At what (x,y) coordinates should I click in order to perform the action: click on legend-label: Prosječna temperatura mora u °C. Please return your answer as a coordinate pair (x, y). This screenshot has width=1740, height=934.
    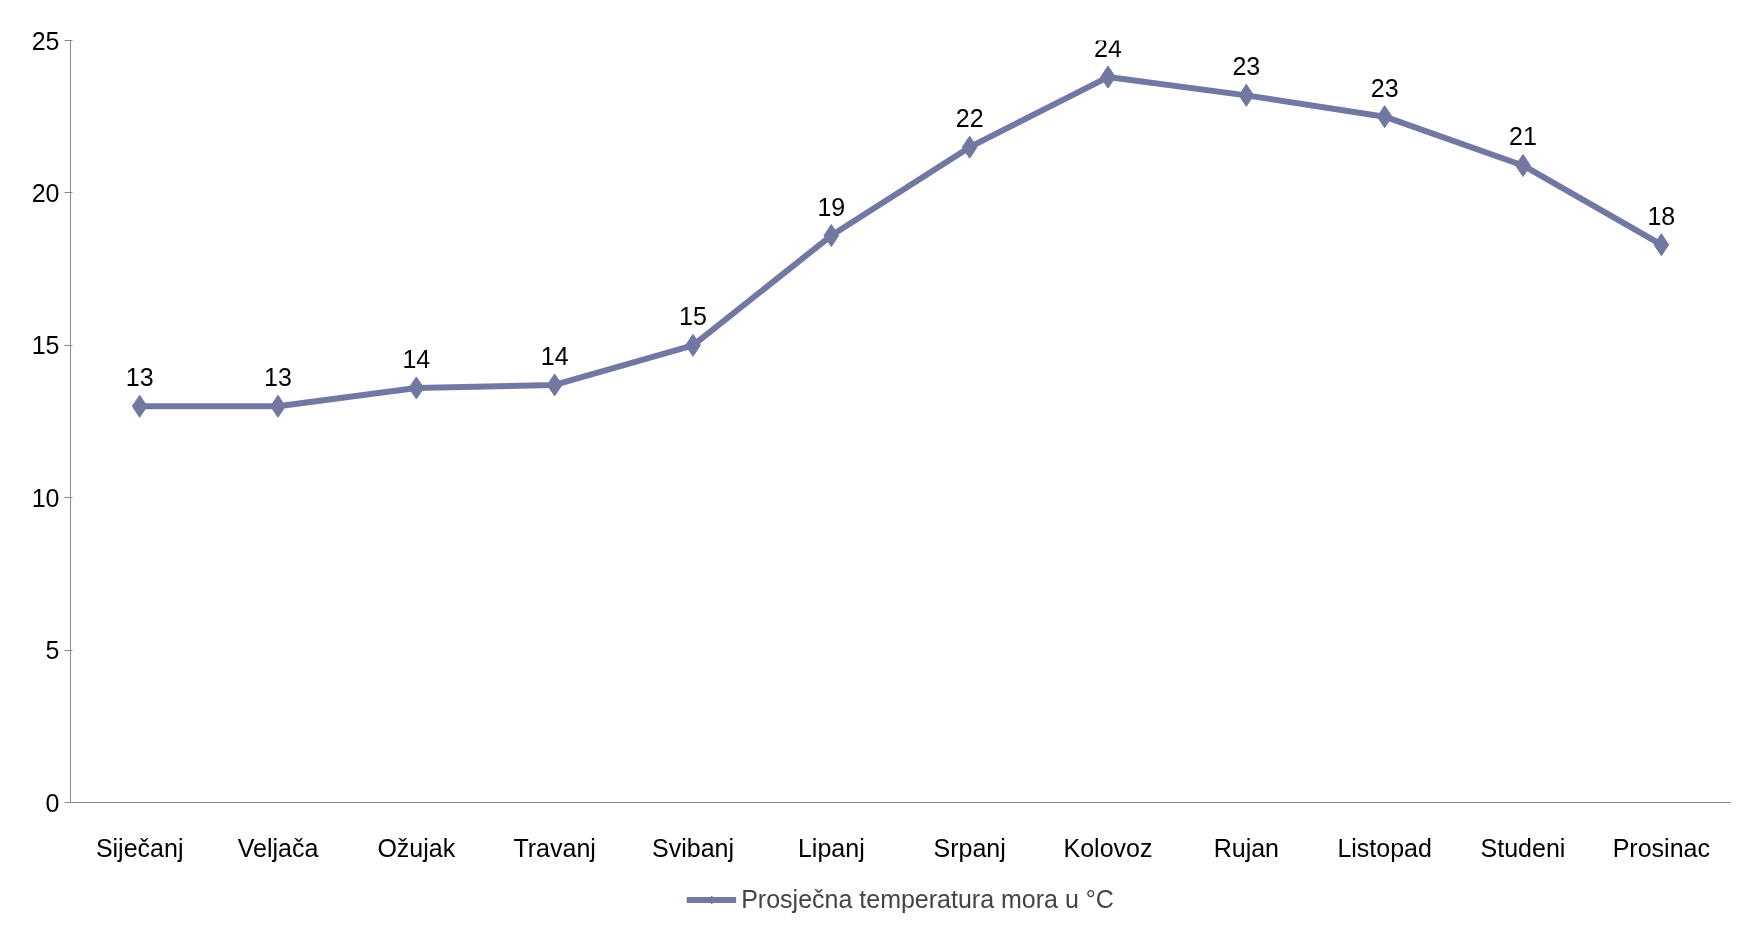
    Looking at the image, I should click on (927, 899).